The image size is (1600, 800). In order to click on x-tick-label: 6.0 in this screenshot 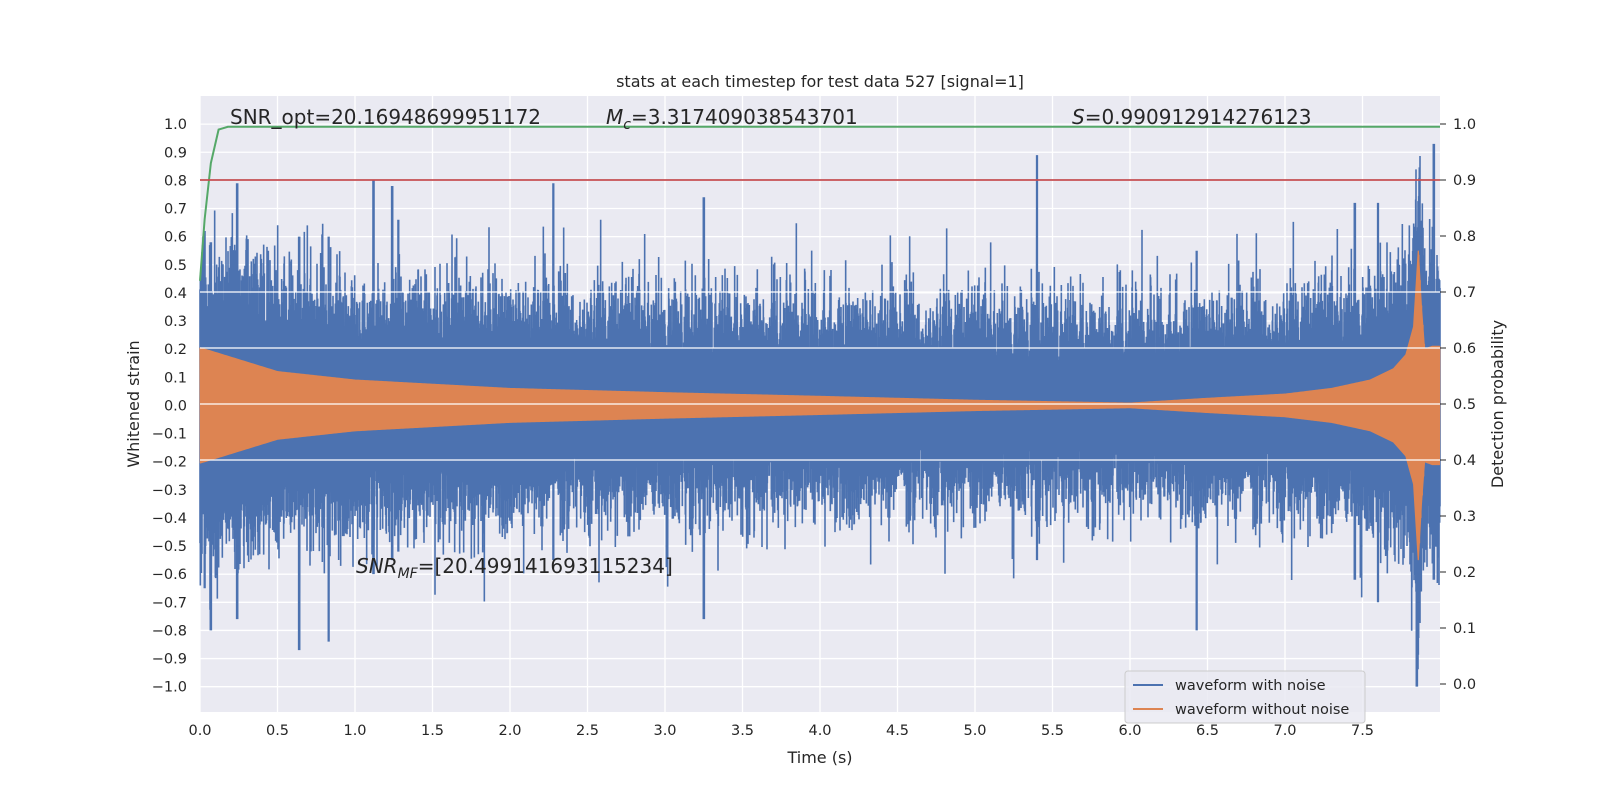, I will do `click(1129, 731)`.